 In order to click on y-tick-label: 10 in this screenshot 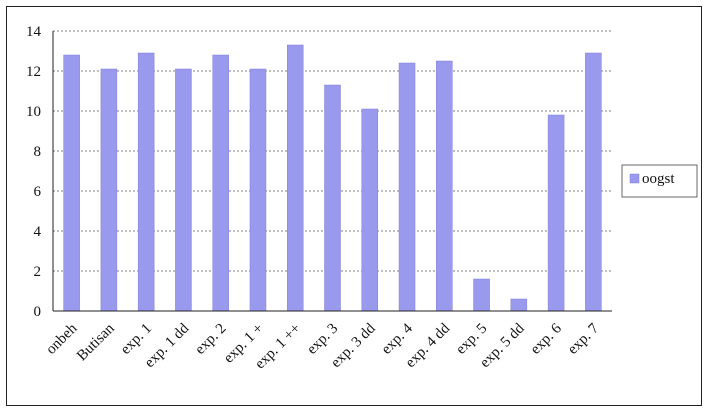, I will do `click(33, 112)`.